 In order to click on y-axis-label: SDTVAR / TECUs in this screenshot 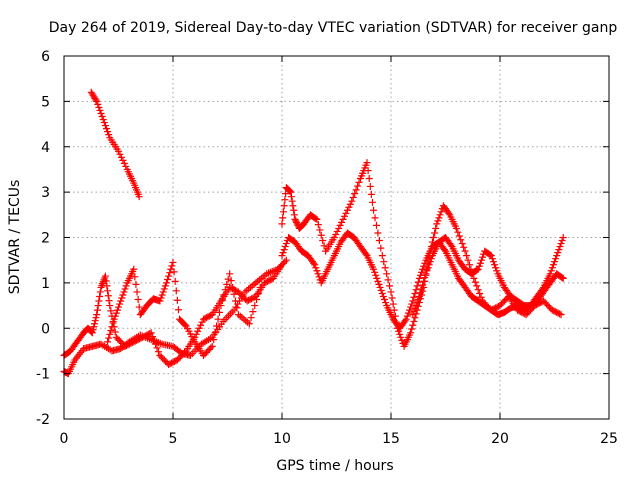, I will do `click(15, 237)`.